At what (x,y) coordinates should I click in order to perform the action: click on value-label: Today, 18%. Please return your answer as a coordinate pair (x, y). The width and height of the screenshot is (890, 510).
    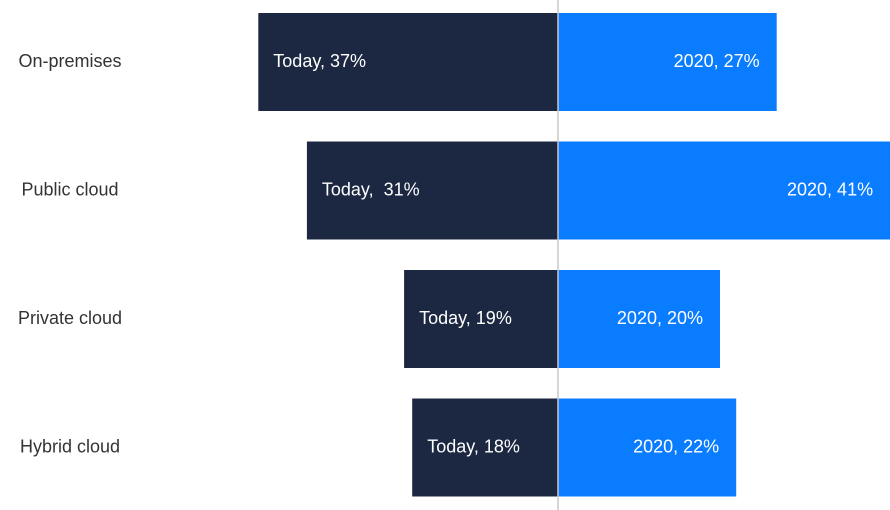
    Looking at the image, I should click on (473, 446).